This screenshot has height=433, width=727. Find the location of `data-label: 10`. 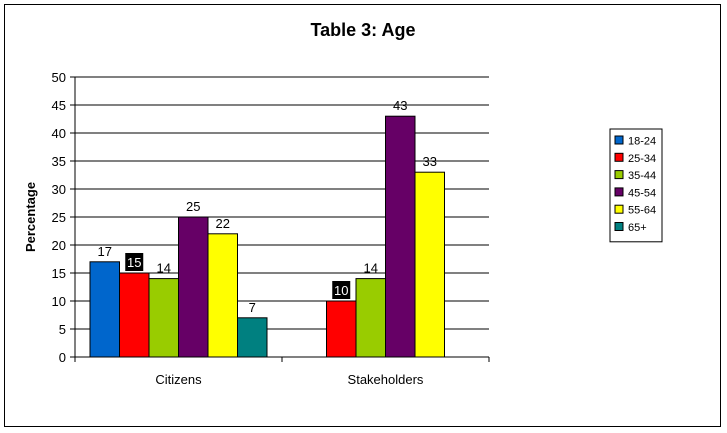

data-label: 10 is located at coordinates (341, 290).